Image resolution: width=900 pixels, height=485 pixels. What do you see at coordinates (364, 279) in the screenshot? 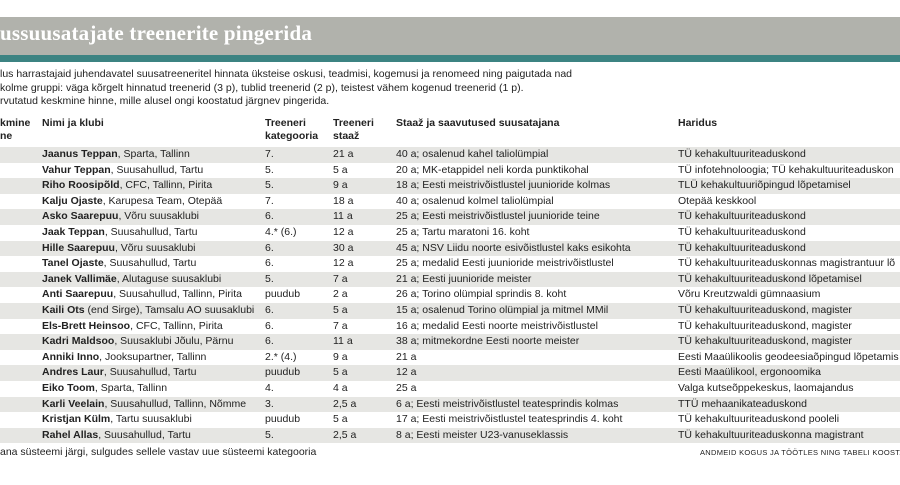
I see `tenure-cell: 7 a` at bounding box center [364, 279].